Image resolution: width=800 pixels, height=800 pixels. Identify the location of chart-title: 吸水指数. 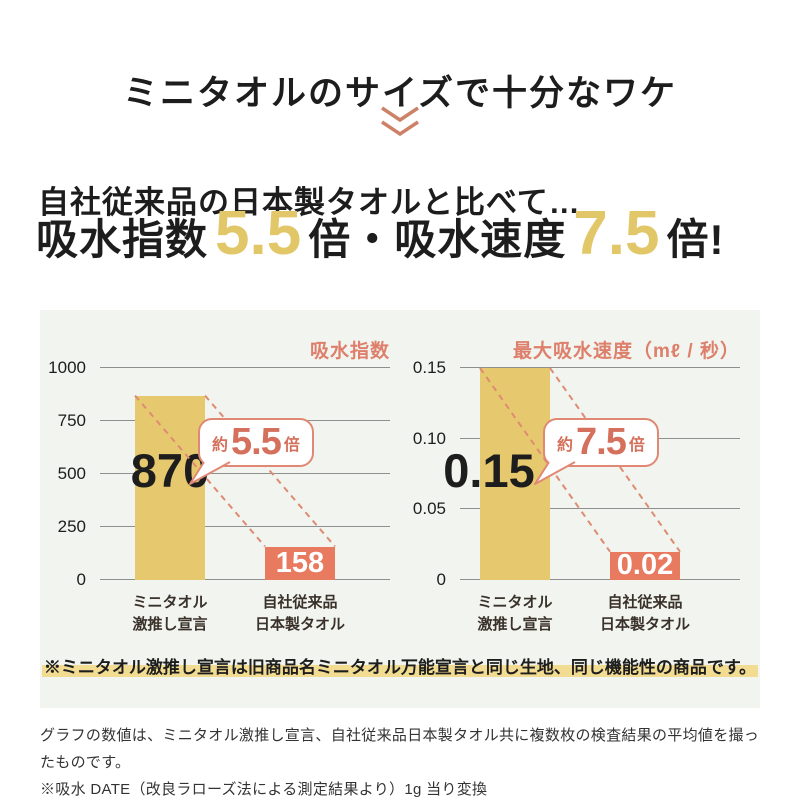
(349, 351).